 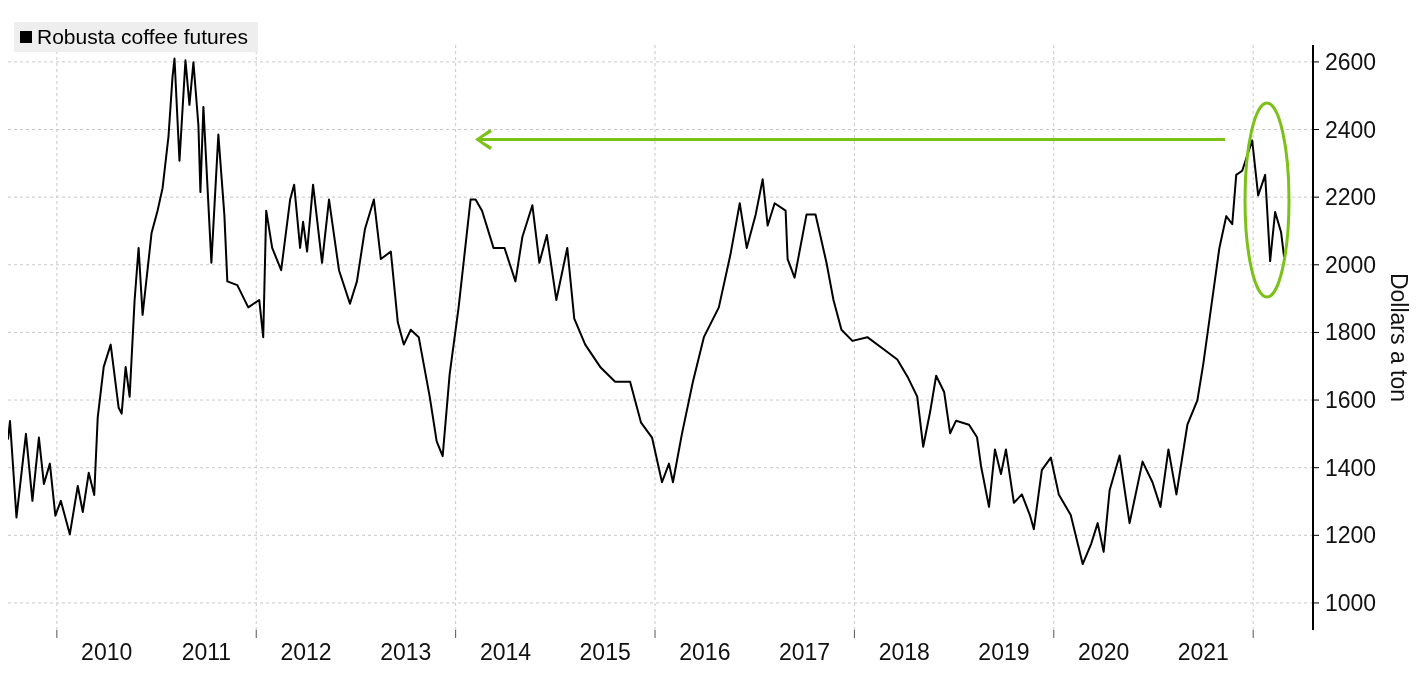 I want to click on y-tick-label: 1000, so click(x=1351, y=602).